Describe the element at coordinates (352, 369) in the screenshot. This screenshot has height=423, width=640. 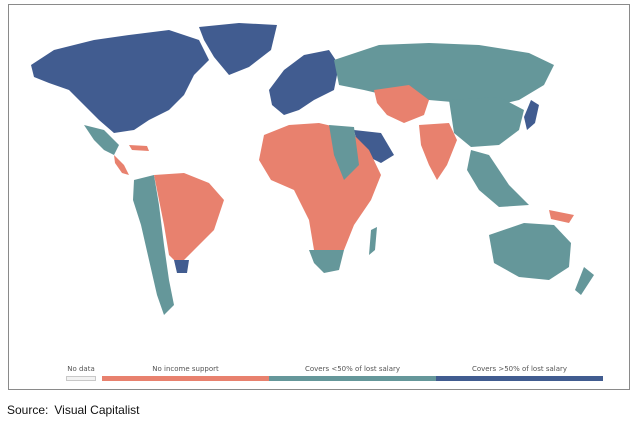
I see `legend-label-covers-under-50: Covers <50% of lost salary` at that location.